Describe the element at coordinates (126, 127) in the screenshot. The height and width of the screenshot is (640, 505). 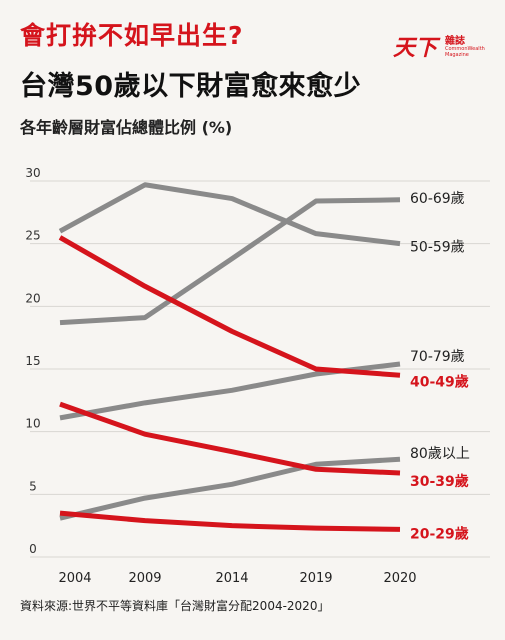
I see `chart-subtitle: 各年齡層財富佔總體比例 (%)` at that location.